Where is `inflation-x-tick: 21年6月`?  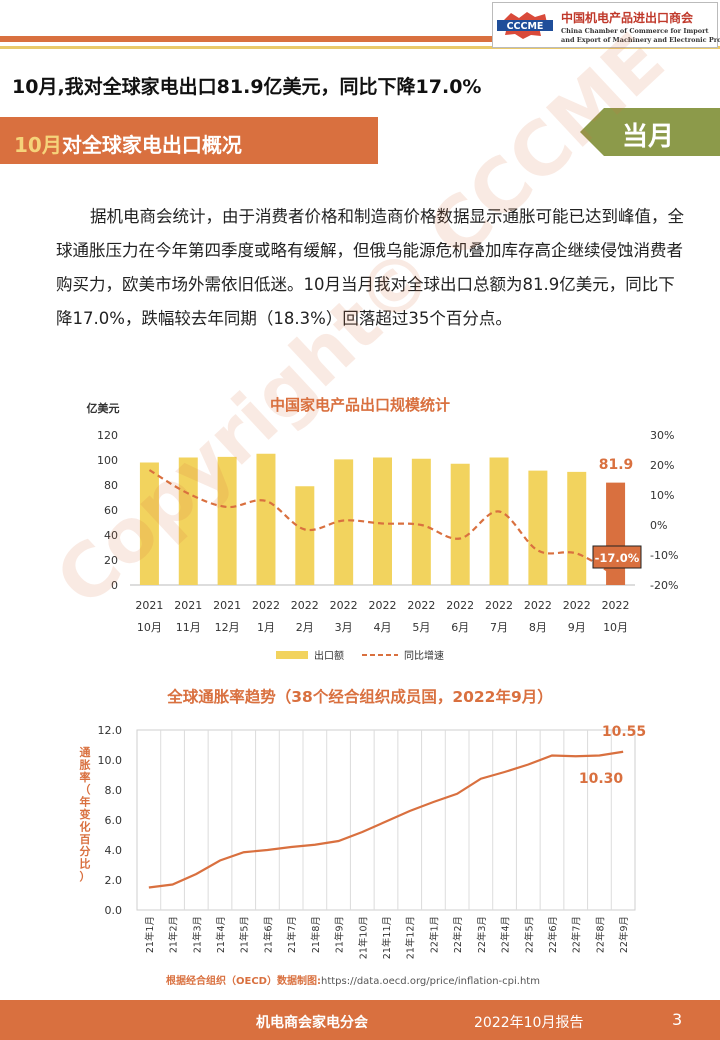
inflation-x-tick: 21年6月 is located at coordinates (268, 934).